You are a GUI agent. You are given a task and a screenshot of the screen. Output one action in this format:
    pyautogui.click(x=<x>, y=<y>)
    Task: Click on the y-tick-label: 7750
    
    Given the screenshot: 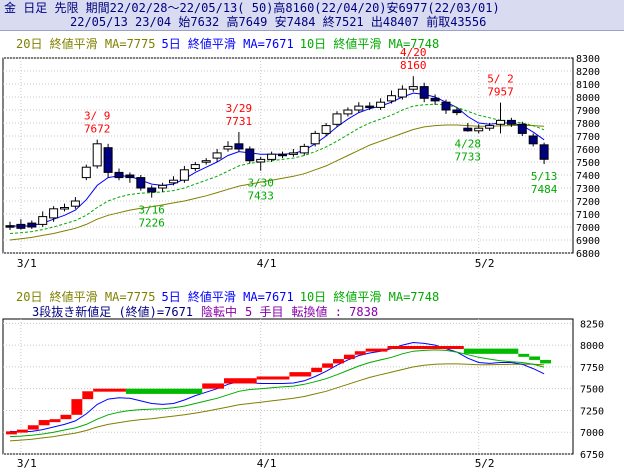 What is the action you would take?
    pyautogui.click(x=592, y=368)
    